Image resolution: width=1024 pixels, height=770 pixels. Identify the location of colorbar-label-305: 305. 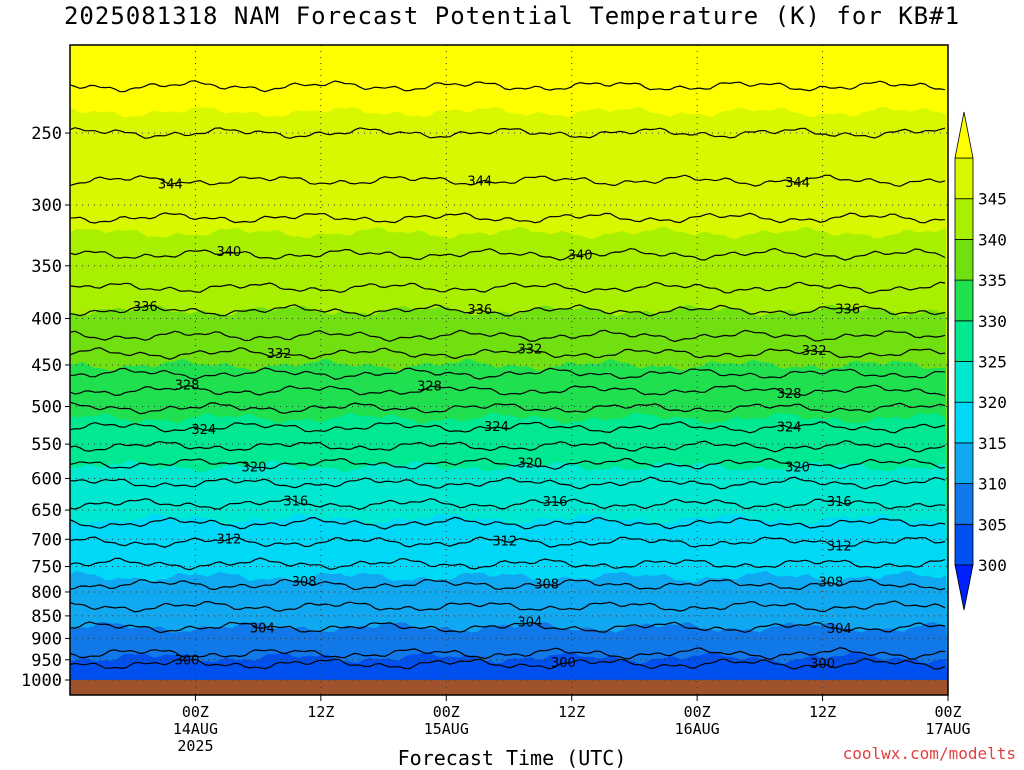
(992, 524).